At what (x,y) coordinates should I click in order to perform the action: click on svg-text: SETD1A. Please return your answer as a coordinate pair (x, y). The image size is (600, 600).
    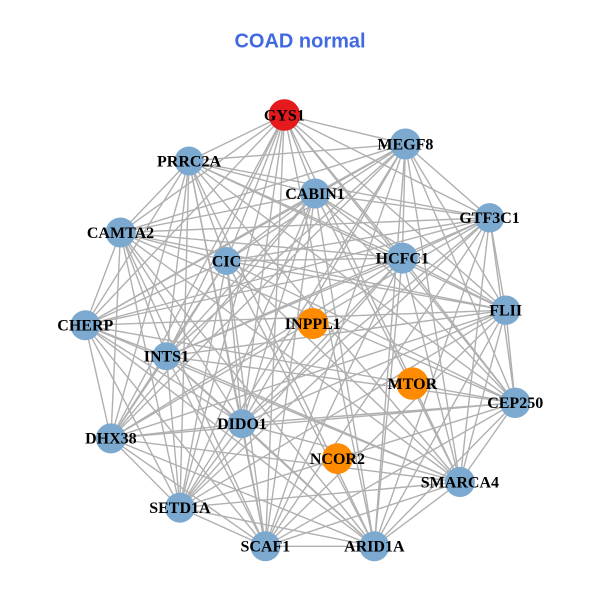
    Looking at the image, I should click on (180, 508).